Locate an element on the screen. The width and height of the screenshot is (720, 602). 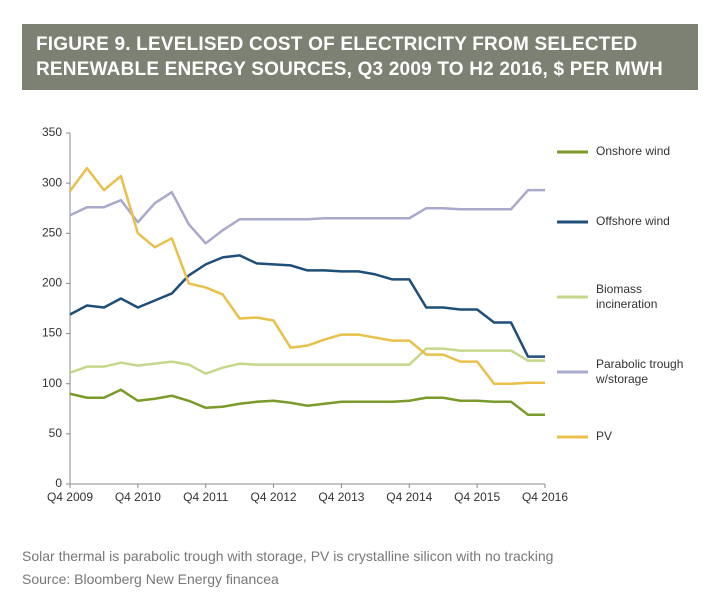
y-tick-label: 50 is located at coordinates (56, 433).